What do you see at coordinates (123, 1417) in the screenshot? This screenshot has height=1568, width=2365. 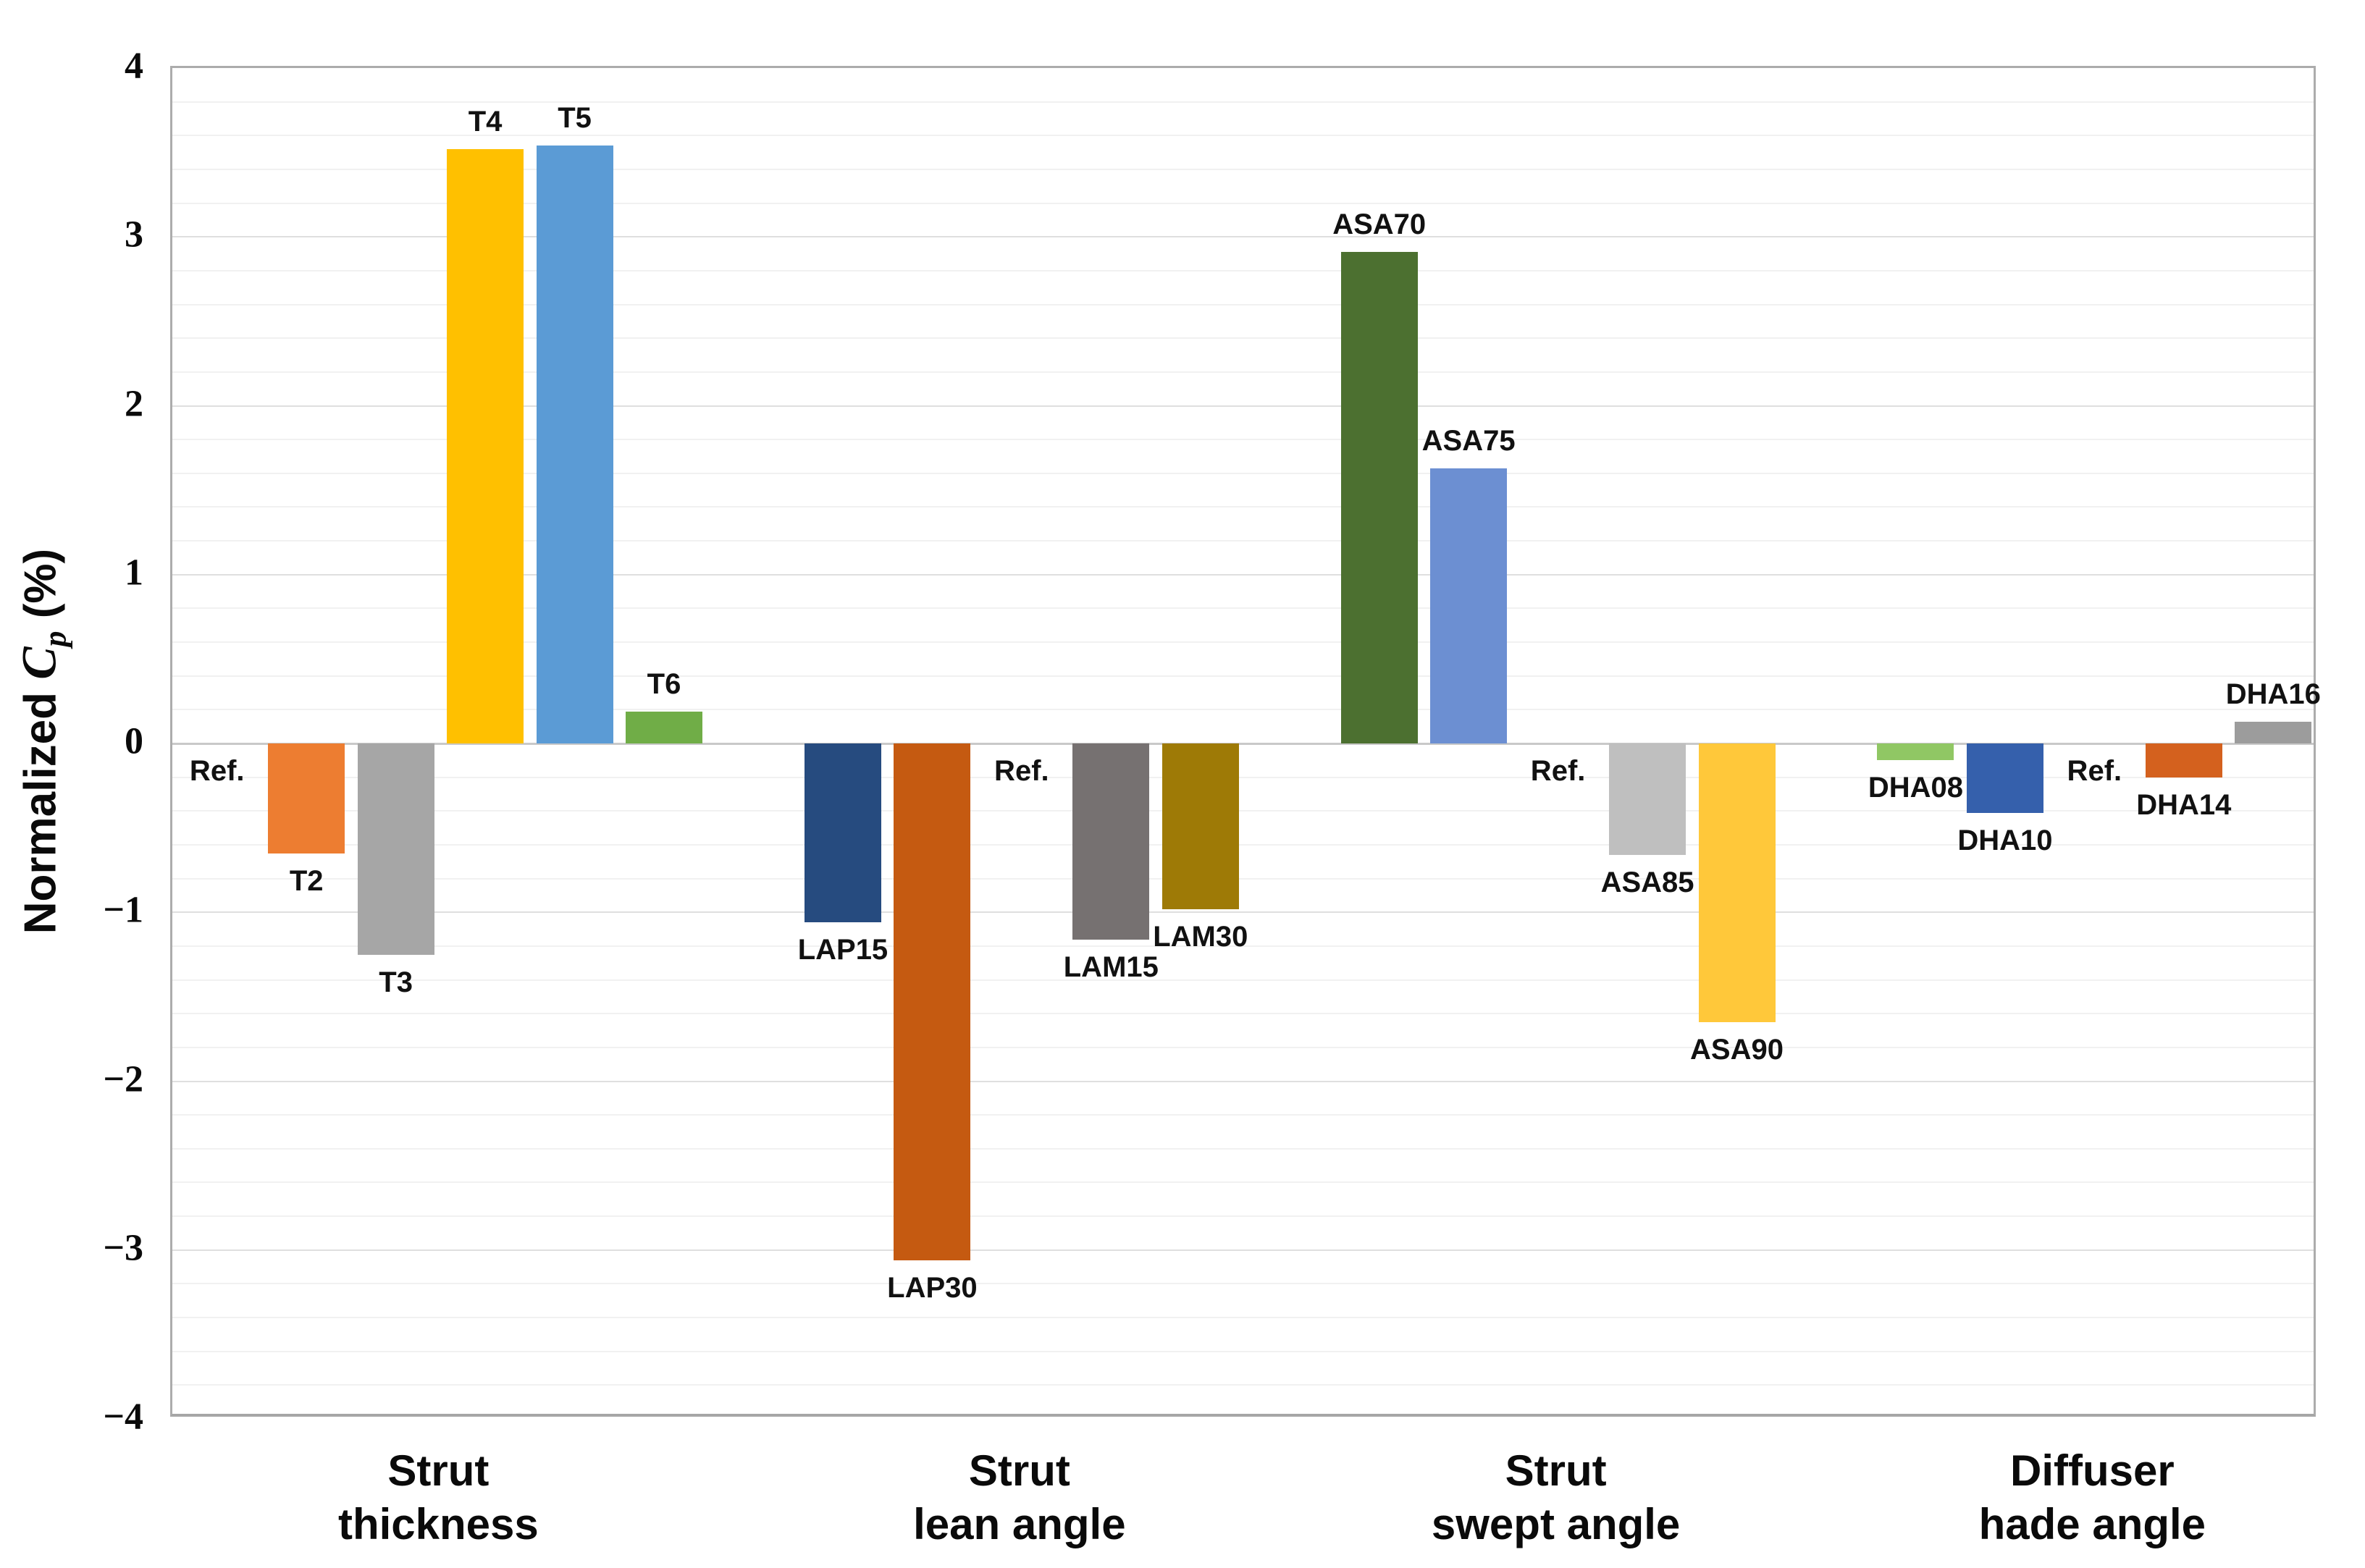 I see `y-tick--4: −4` at bounding box center [123, 1417].